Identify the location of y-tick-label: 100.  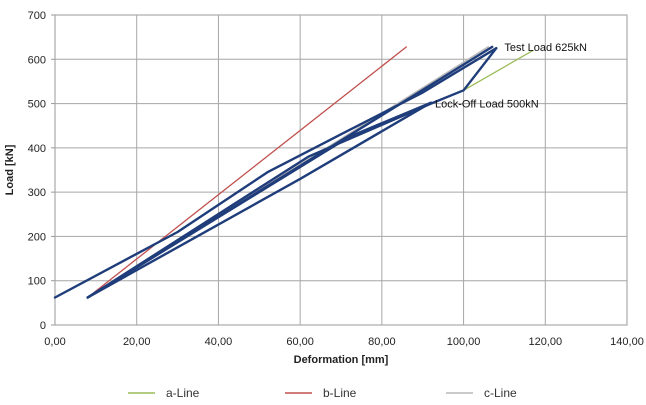
(37, 282).